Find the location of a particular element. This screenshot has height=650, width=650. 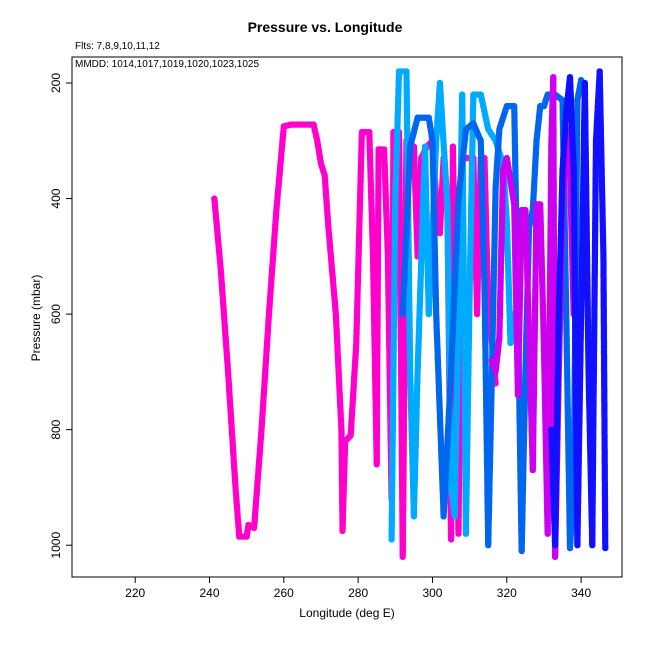

chart-title: Pressure vs. Longitude is located at coordinates (325, 27).